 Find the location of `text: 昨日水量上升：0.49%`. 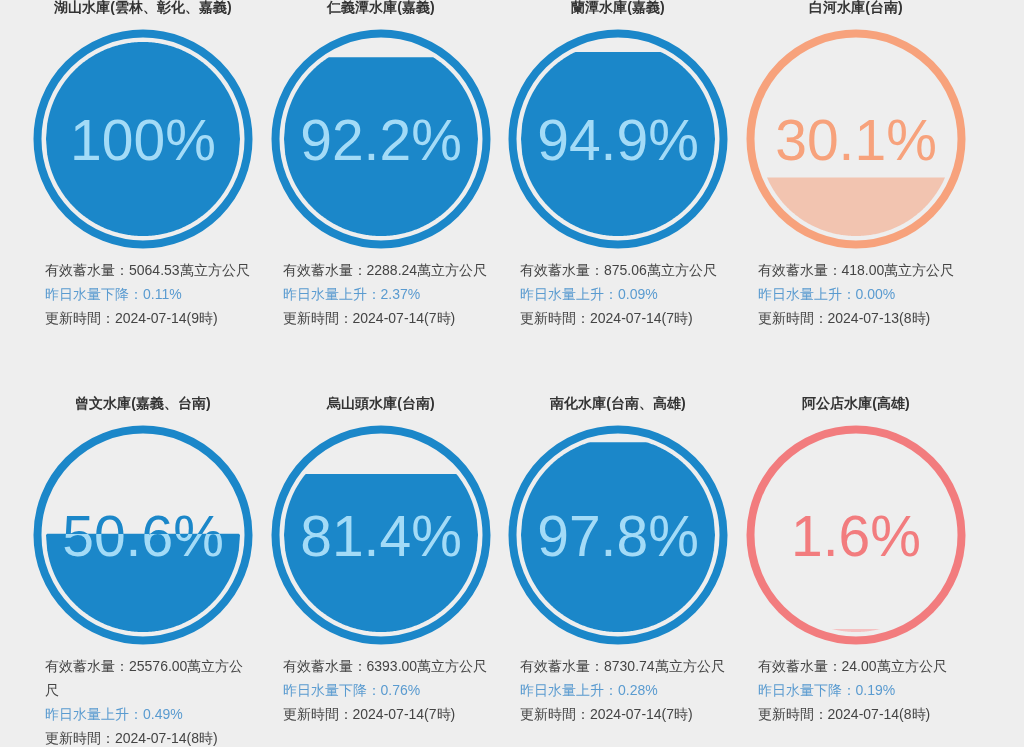

text: 昨日水量上升：0.49% is located at coordinates (114, 714).